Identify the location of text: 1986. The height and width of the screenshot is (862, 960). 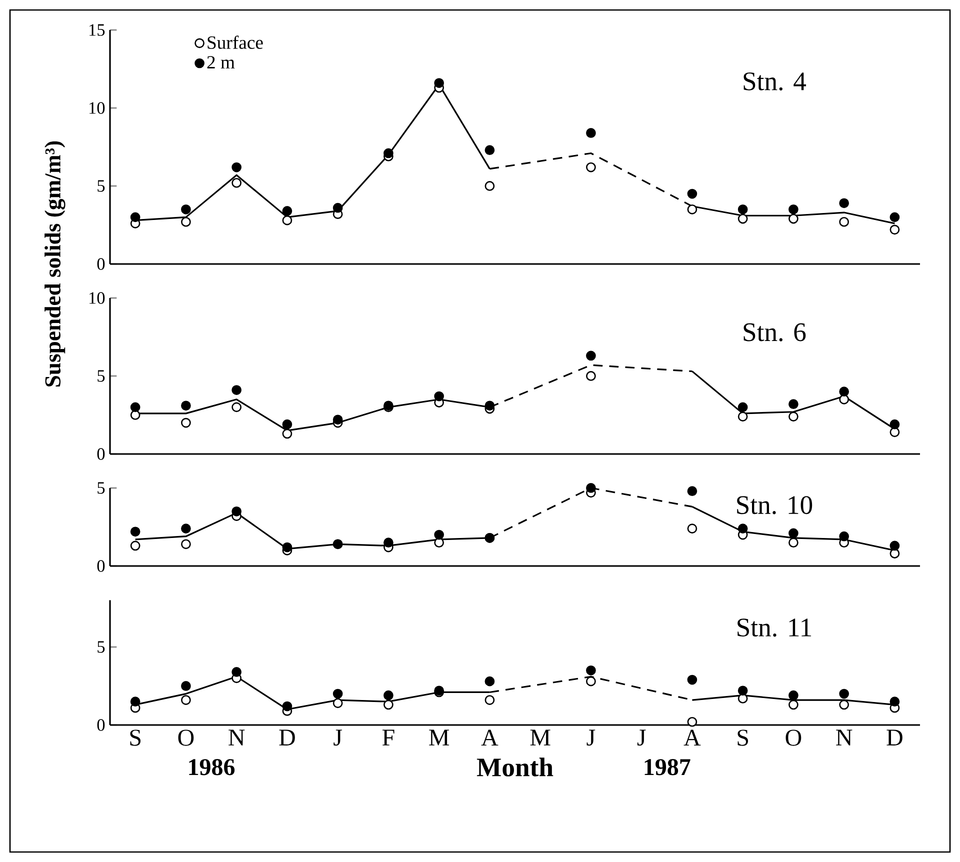
(212, 767).